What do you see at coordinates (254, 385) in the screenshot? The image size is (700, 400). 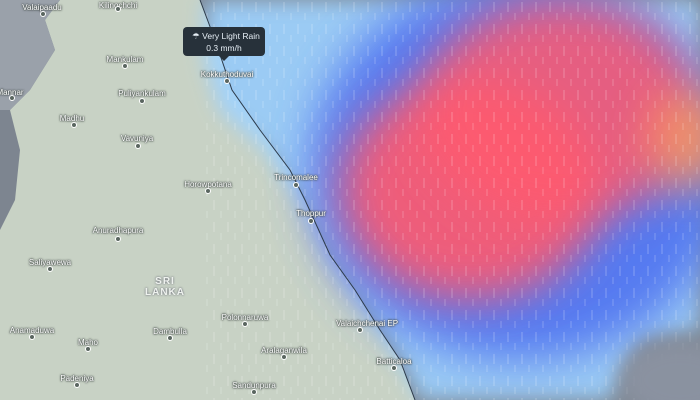 I see `place-label: Sandunpura` at bounding box center [254, 385].